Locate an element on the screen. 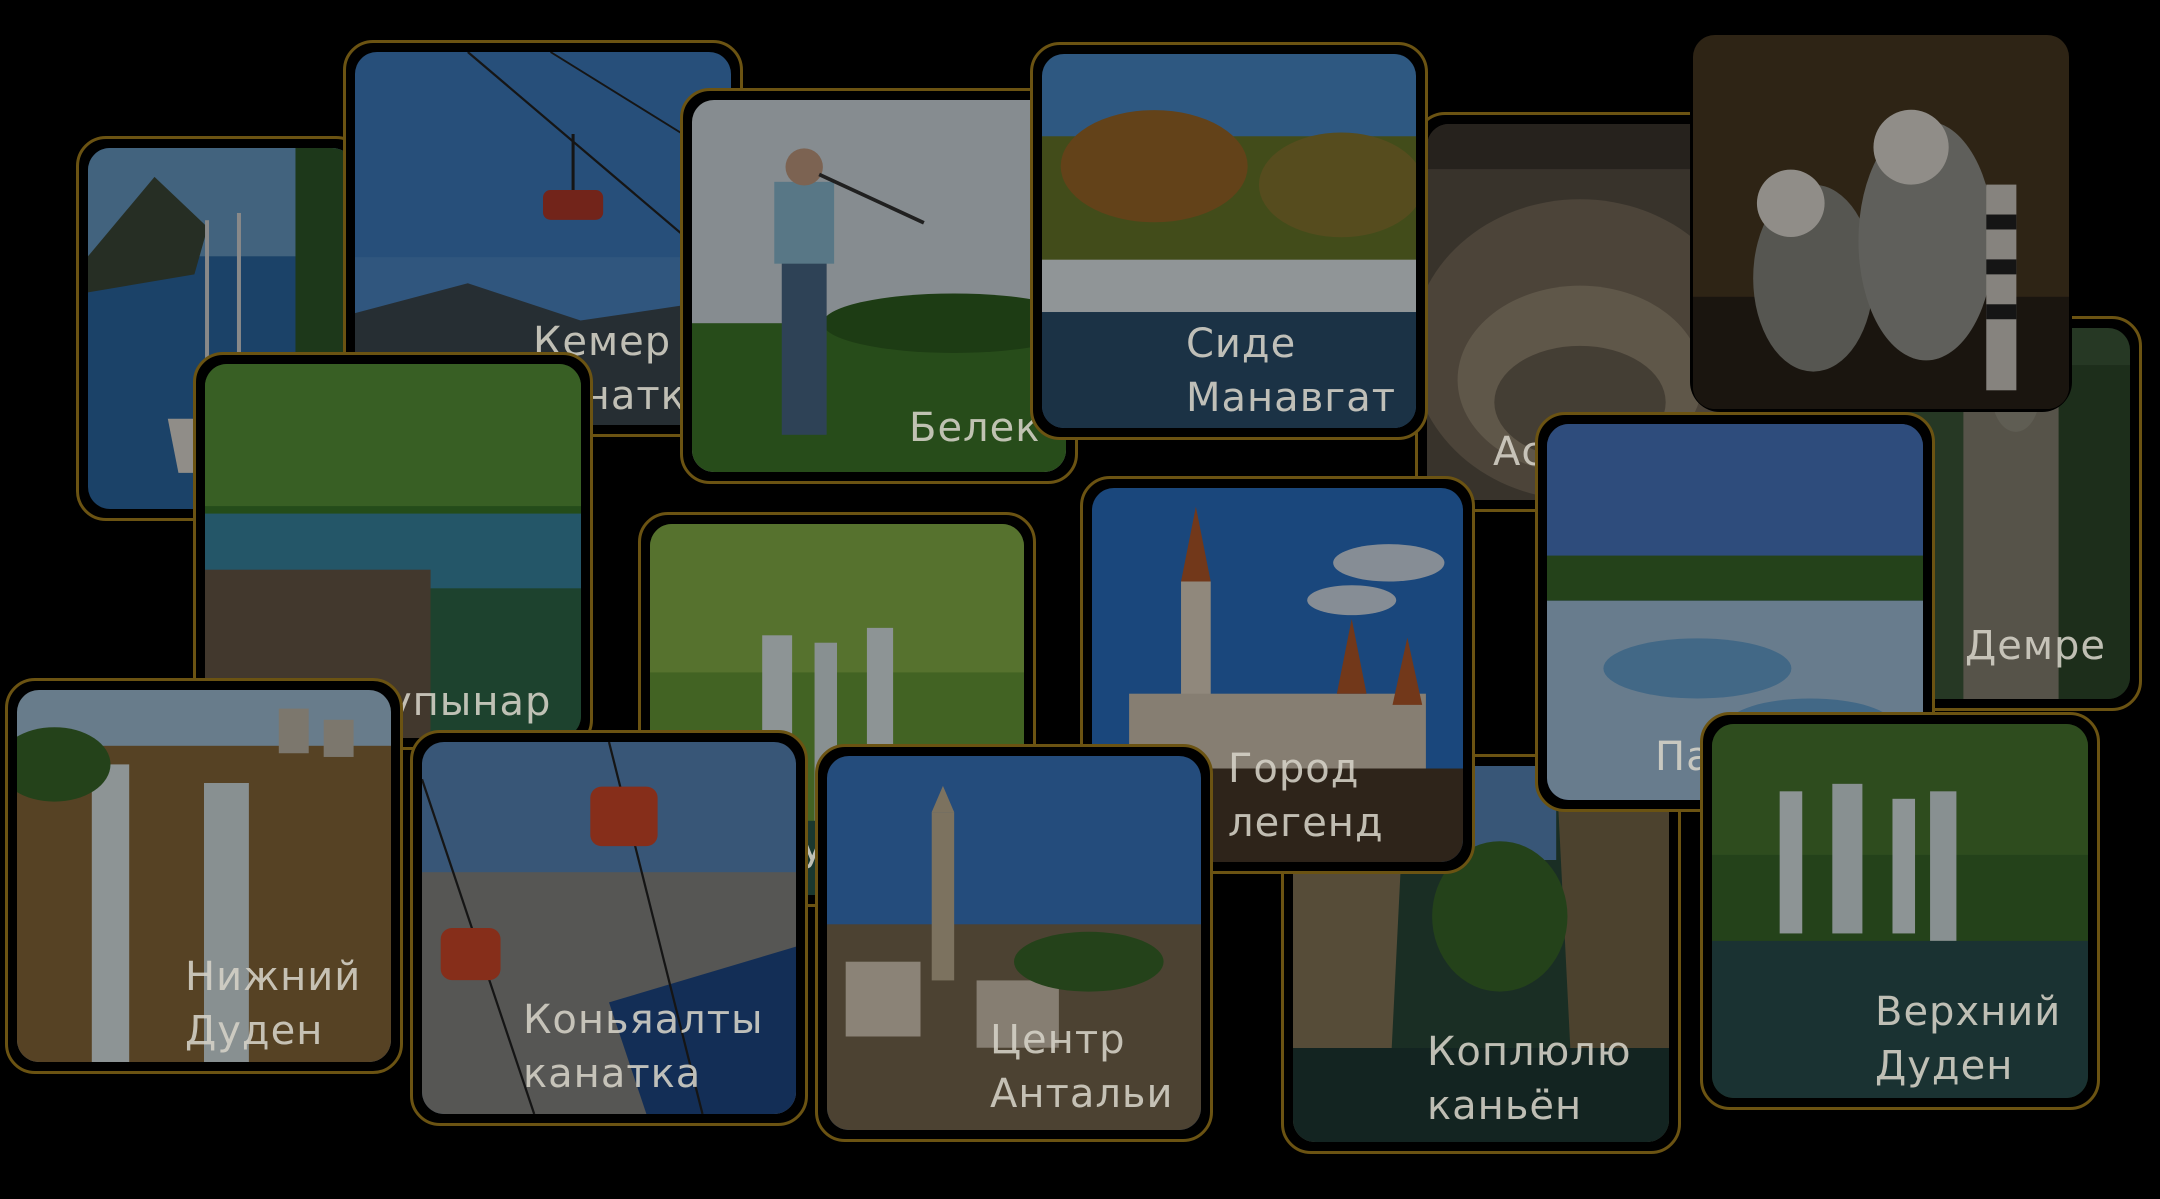  card-lemurs is located at coordinates (1881, 222).